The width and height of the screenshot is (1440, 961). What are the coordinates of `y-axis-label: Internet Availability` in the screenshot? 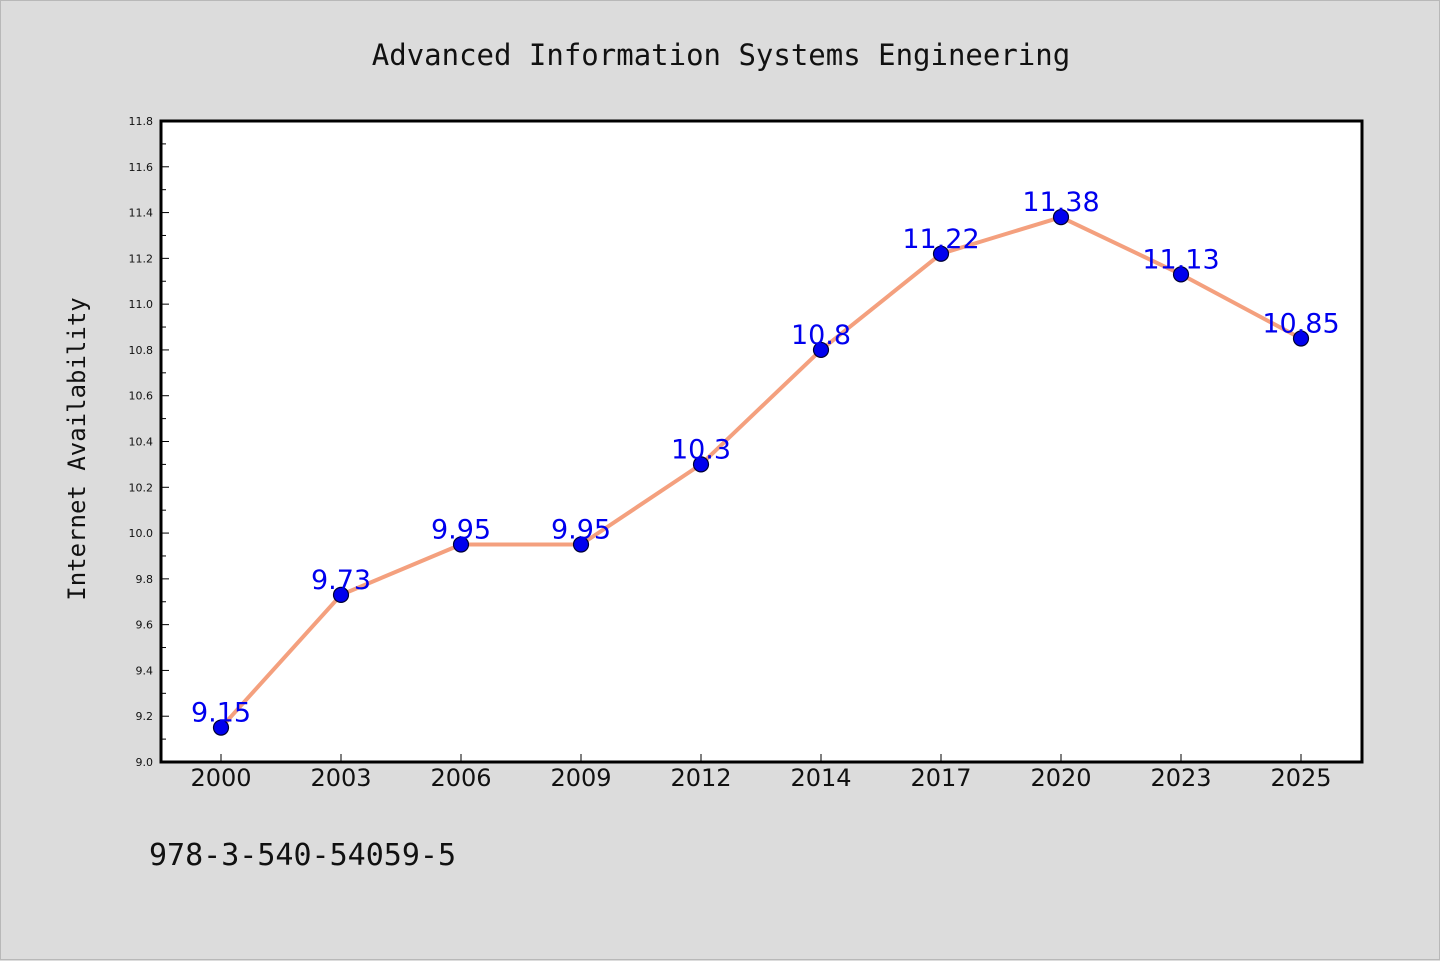 It's located at (77, 448).